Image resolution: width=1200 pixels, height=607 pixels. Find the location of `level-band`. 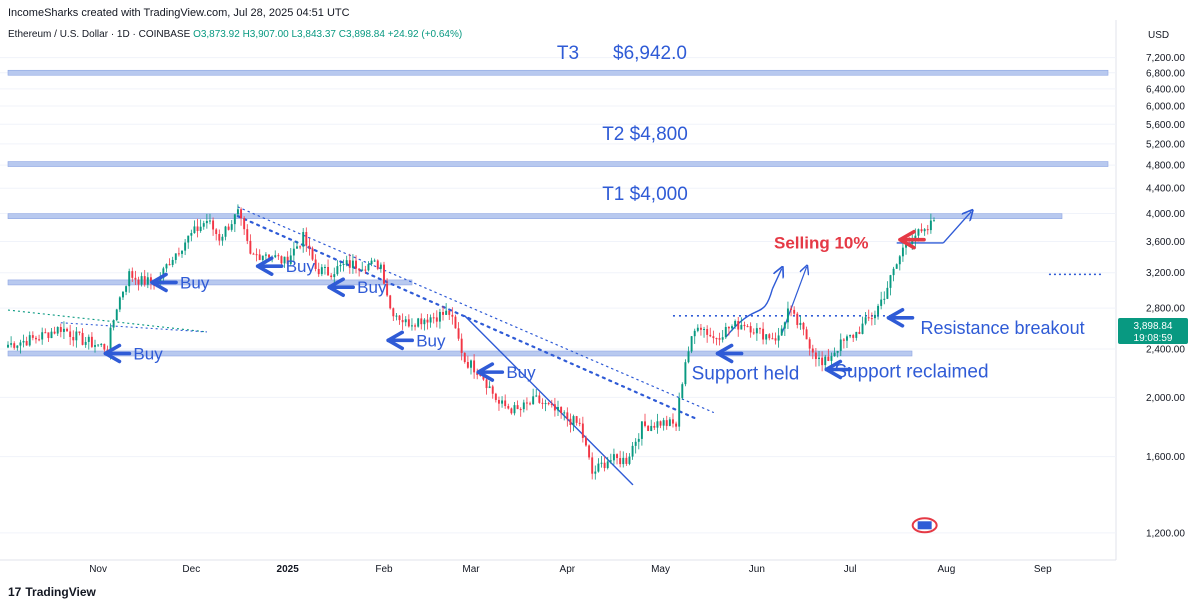

level-band is located at coordinates (460, 353).